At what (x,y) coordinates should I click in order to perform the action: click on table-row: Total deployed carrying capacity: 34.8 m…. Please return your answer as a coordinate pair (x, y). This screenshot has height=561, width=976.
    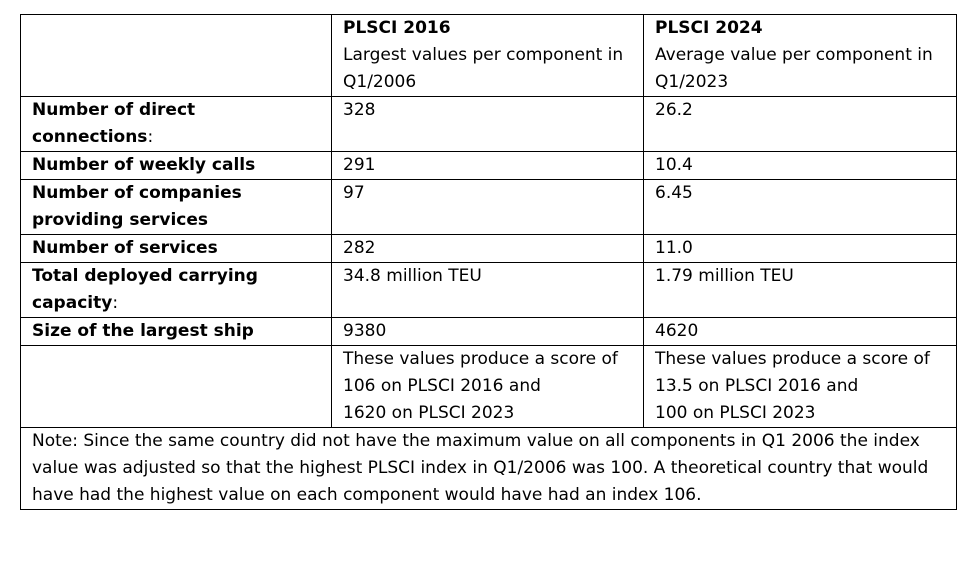
    Looking at the image, I should click on (488, 290).